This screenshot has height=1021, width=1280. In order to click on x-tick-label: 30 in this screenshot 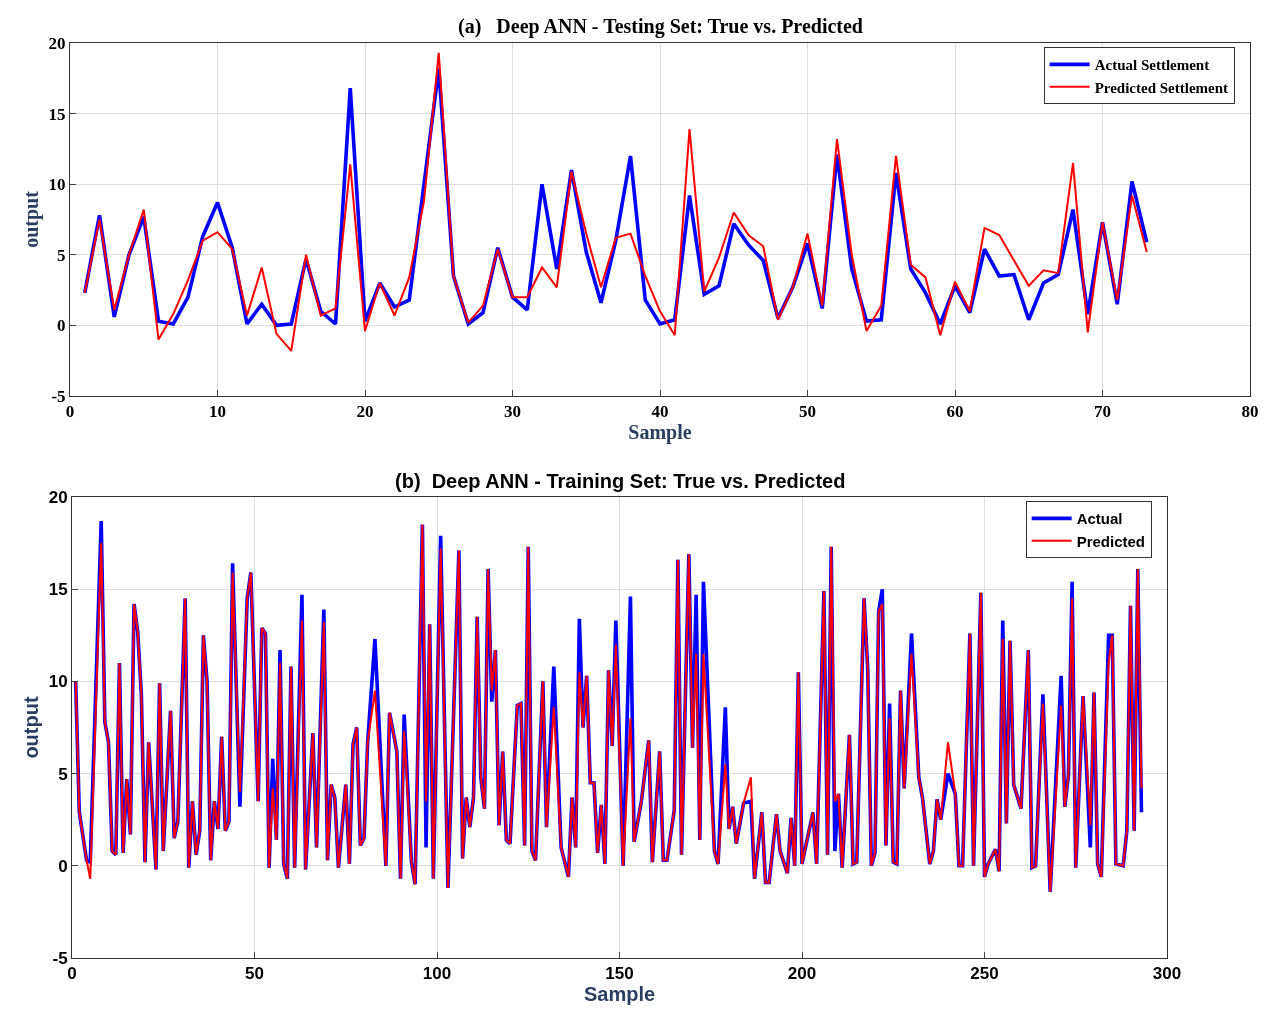, I will do `click(512, 412)`.